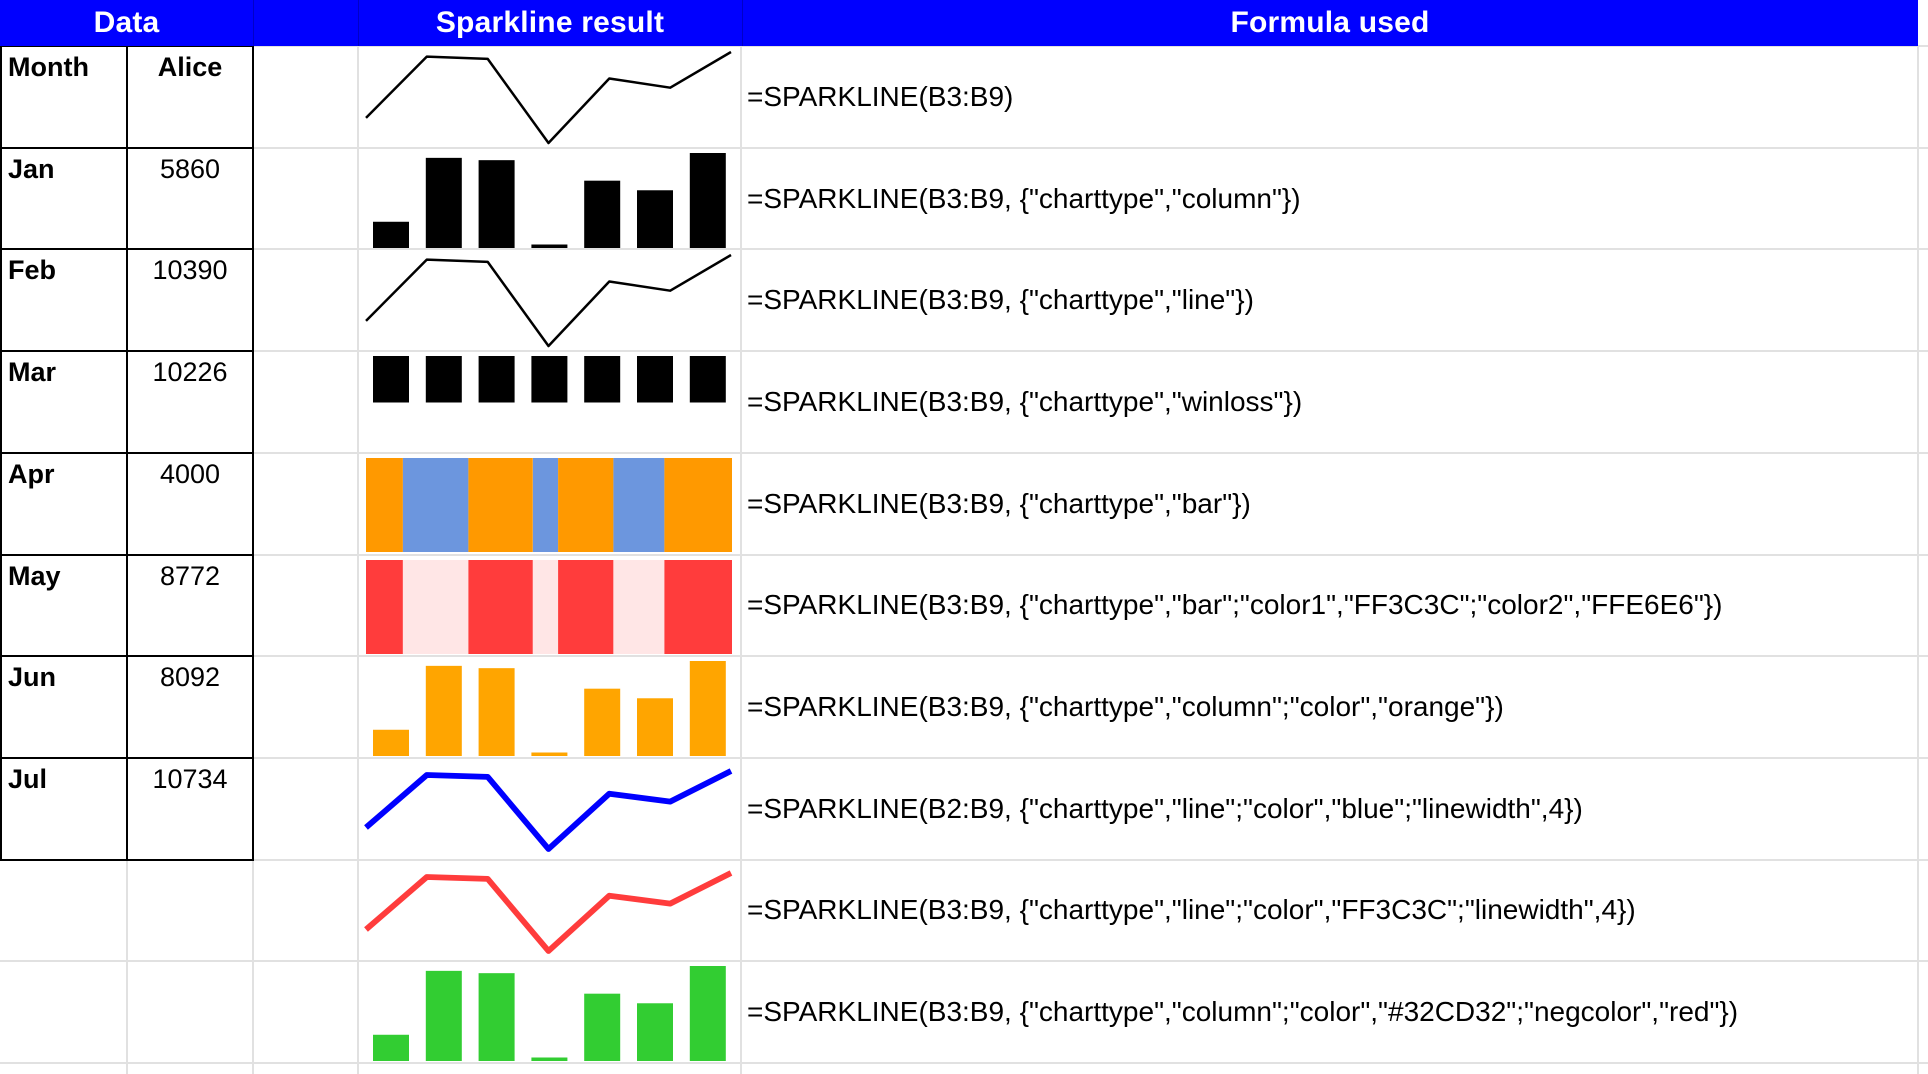  What do you see at coordinates (48, 67) in the screenshot?
I see `cell-month-header: Month` at bounding box center [48, 67].